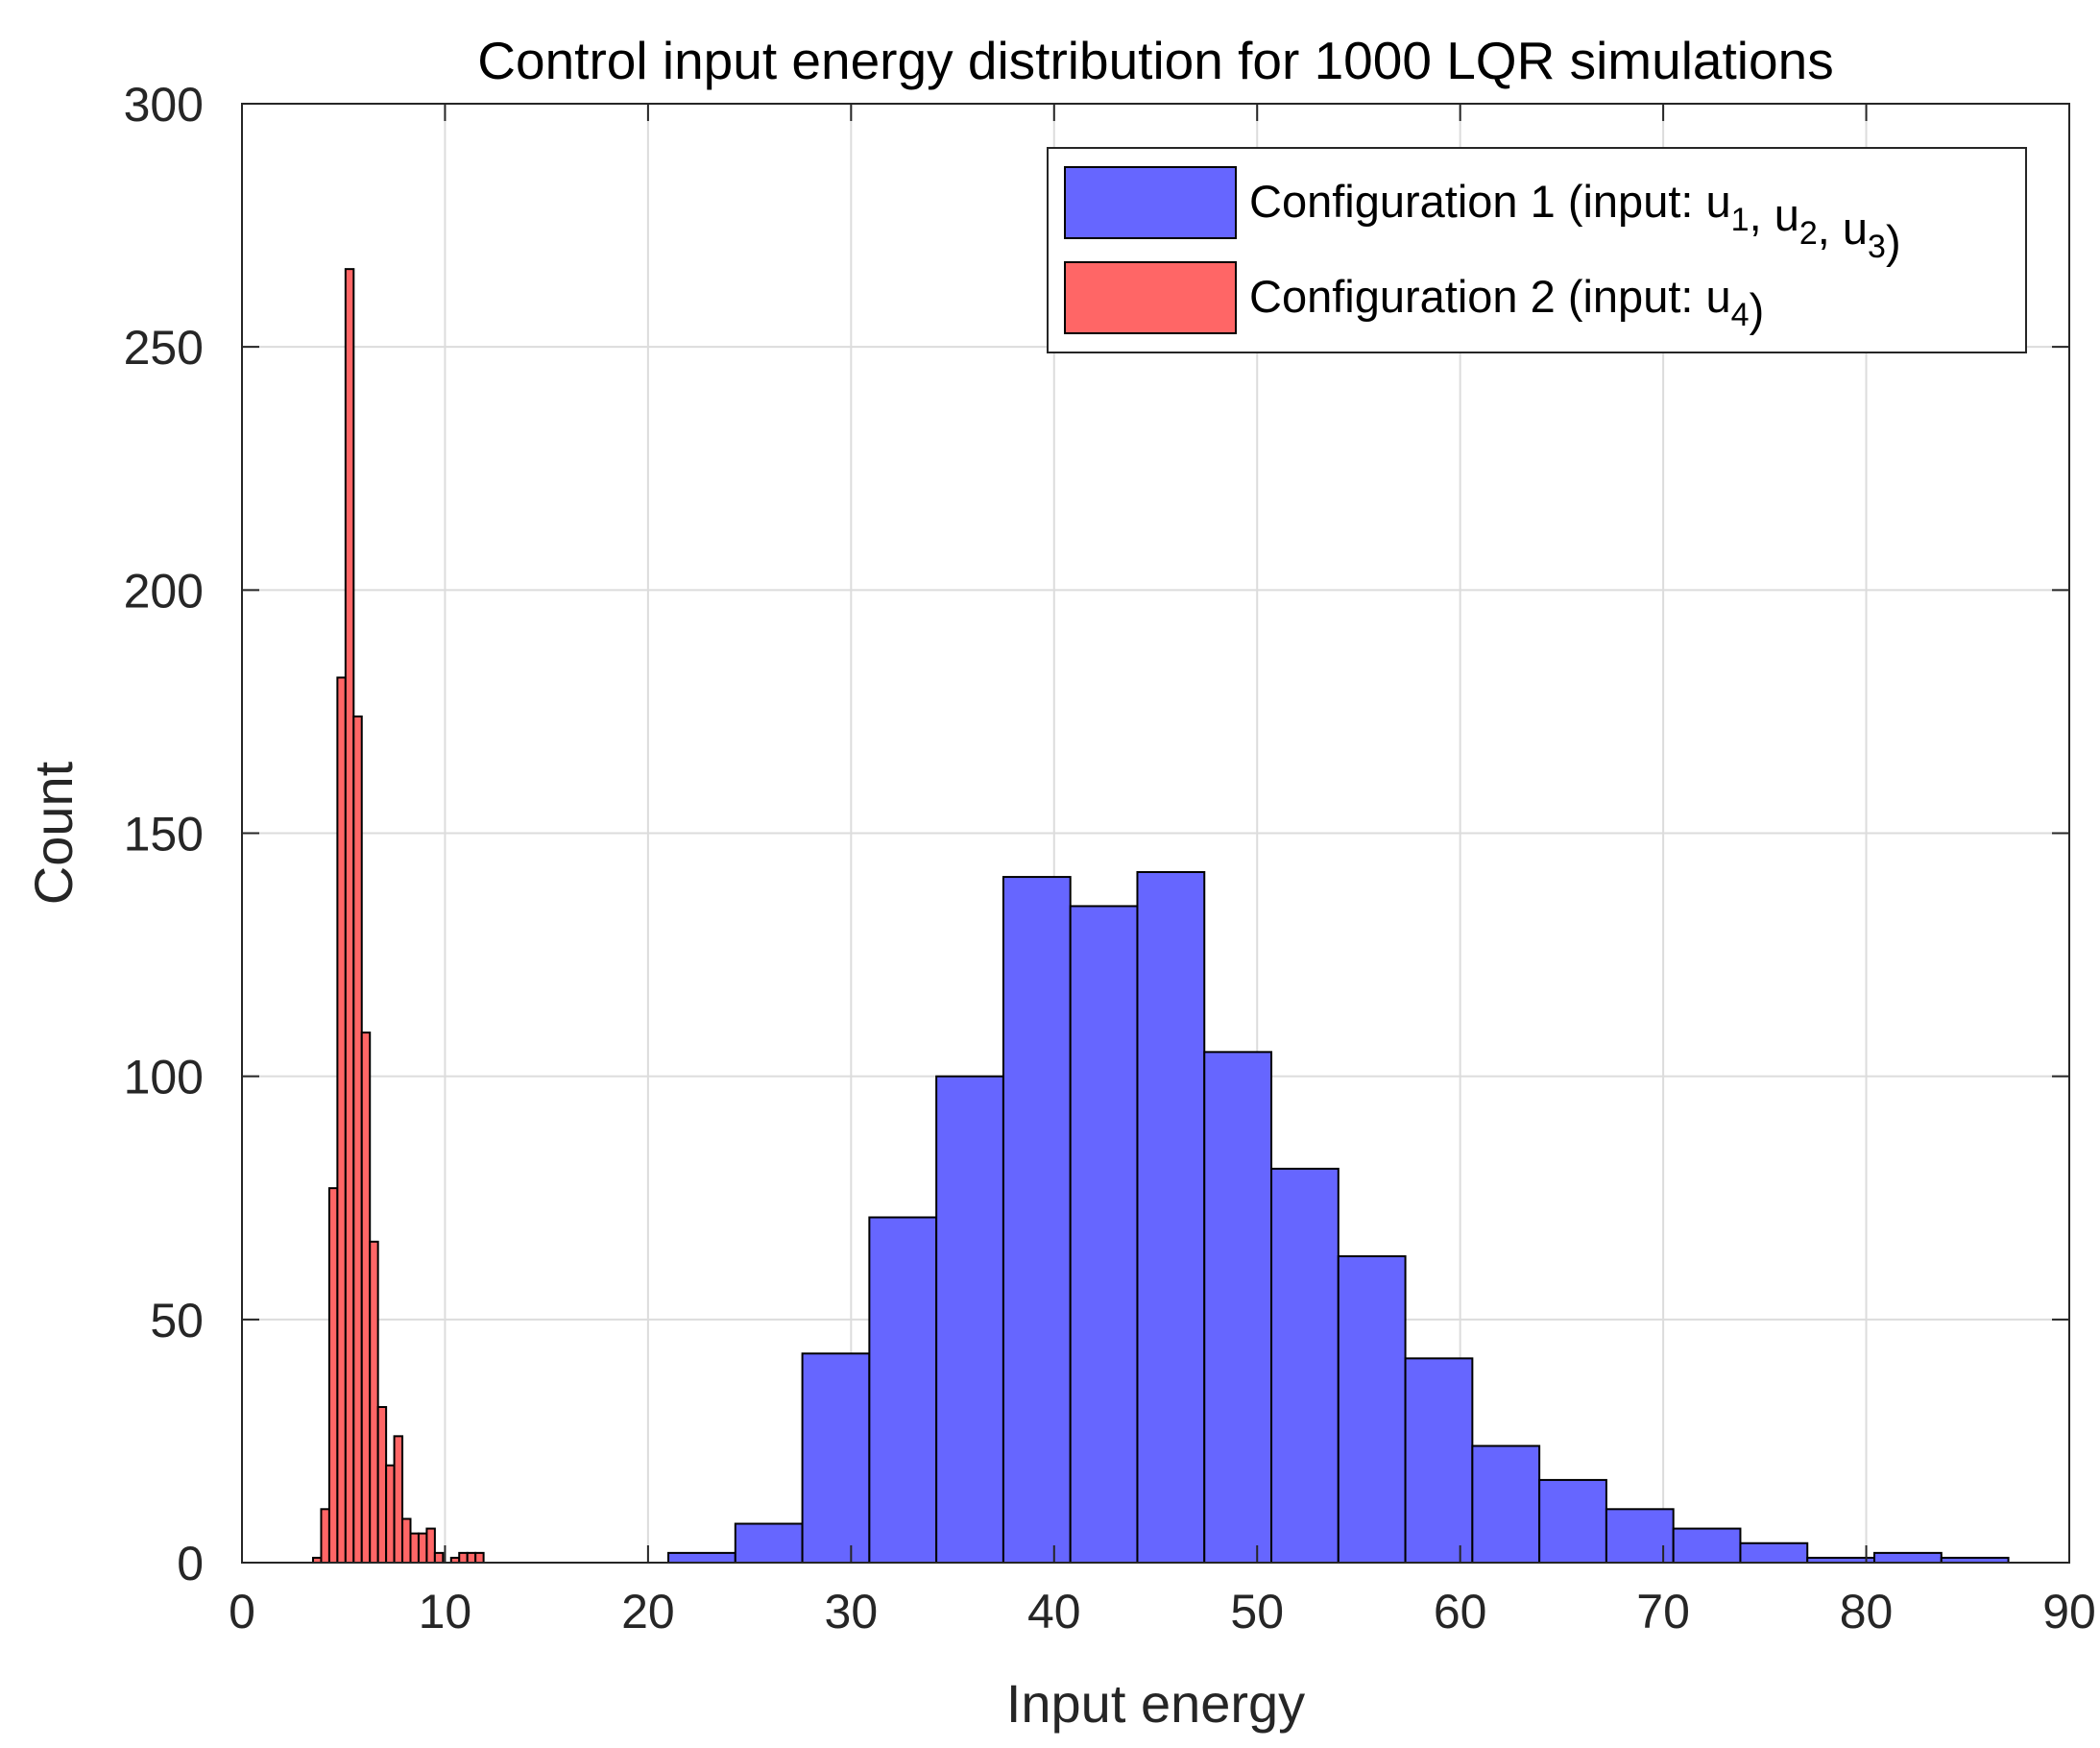  Describe the element at coordinates (852, 1612) in the screenshot. I see `x-tick-label: 30` at that location.